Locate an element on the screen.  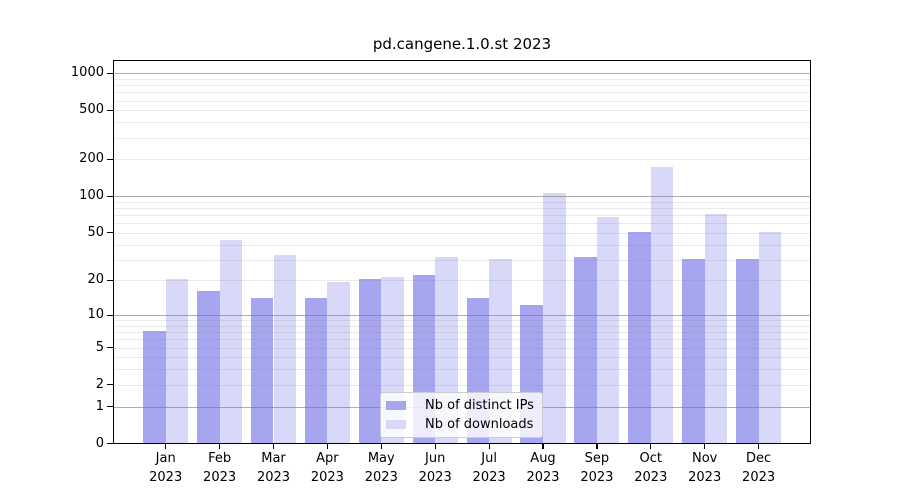
chart-title: pd.cangene.1.0.st 2023 is located at coordinates (462, 44).